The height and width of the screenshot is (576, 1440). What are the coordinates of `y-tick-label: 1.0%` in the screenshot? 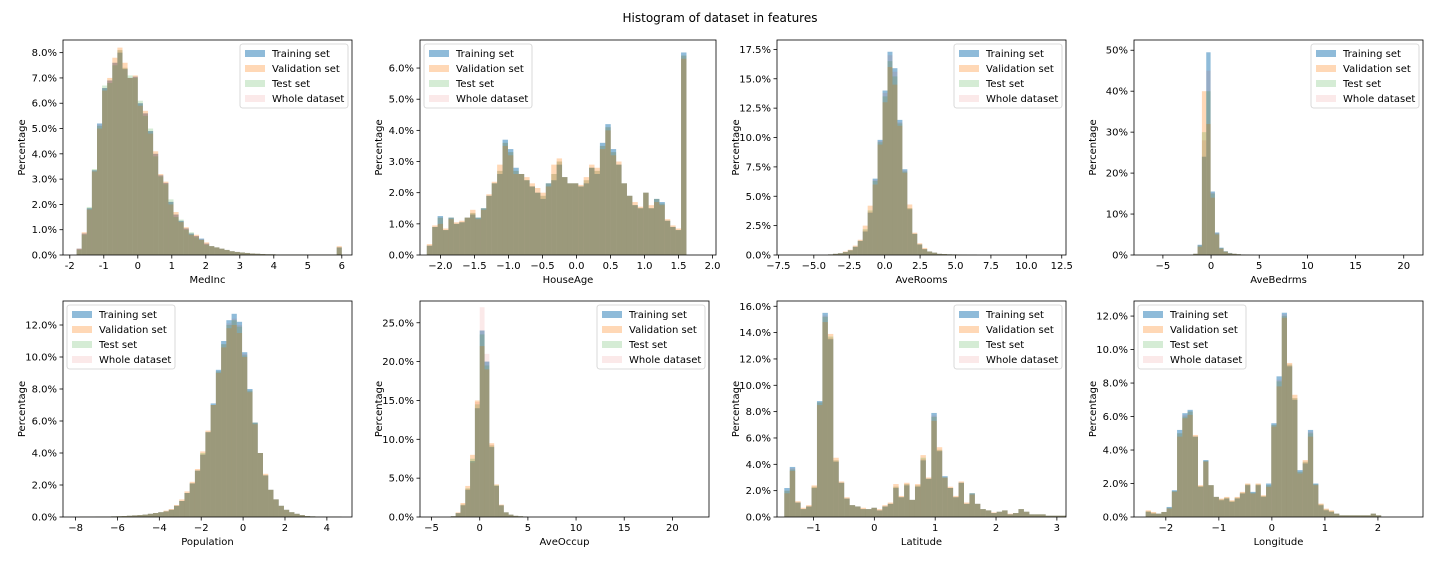 It's located at (401, 224).